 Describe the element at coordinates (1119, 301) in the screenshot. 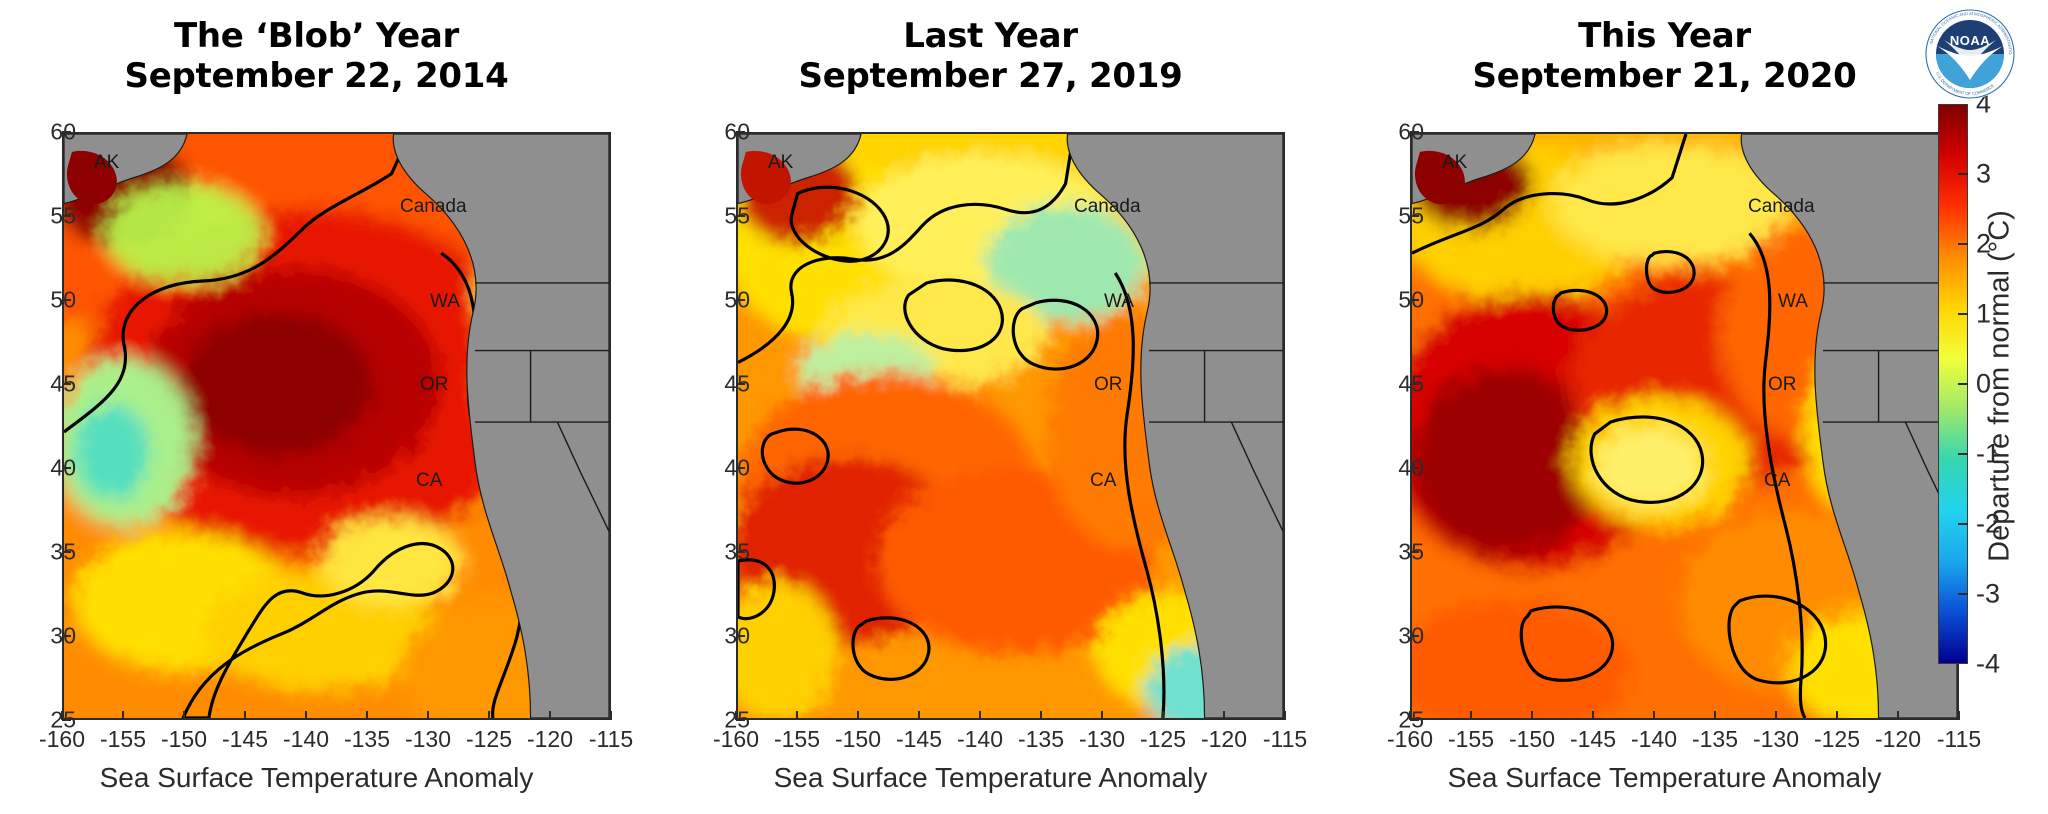

I see `geo-label-wa: WA` at that location.